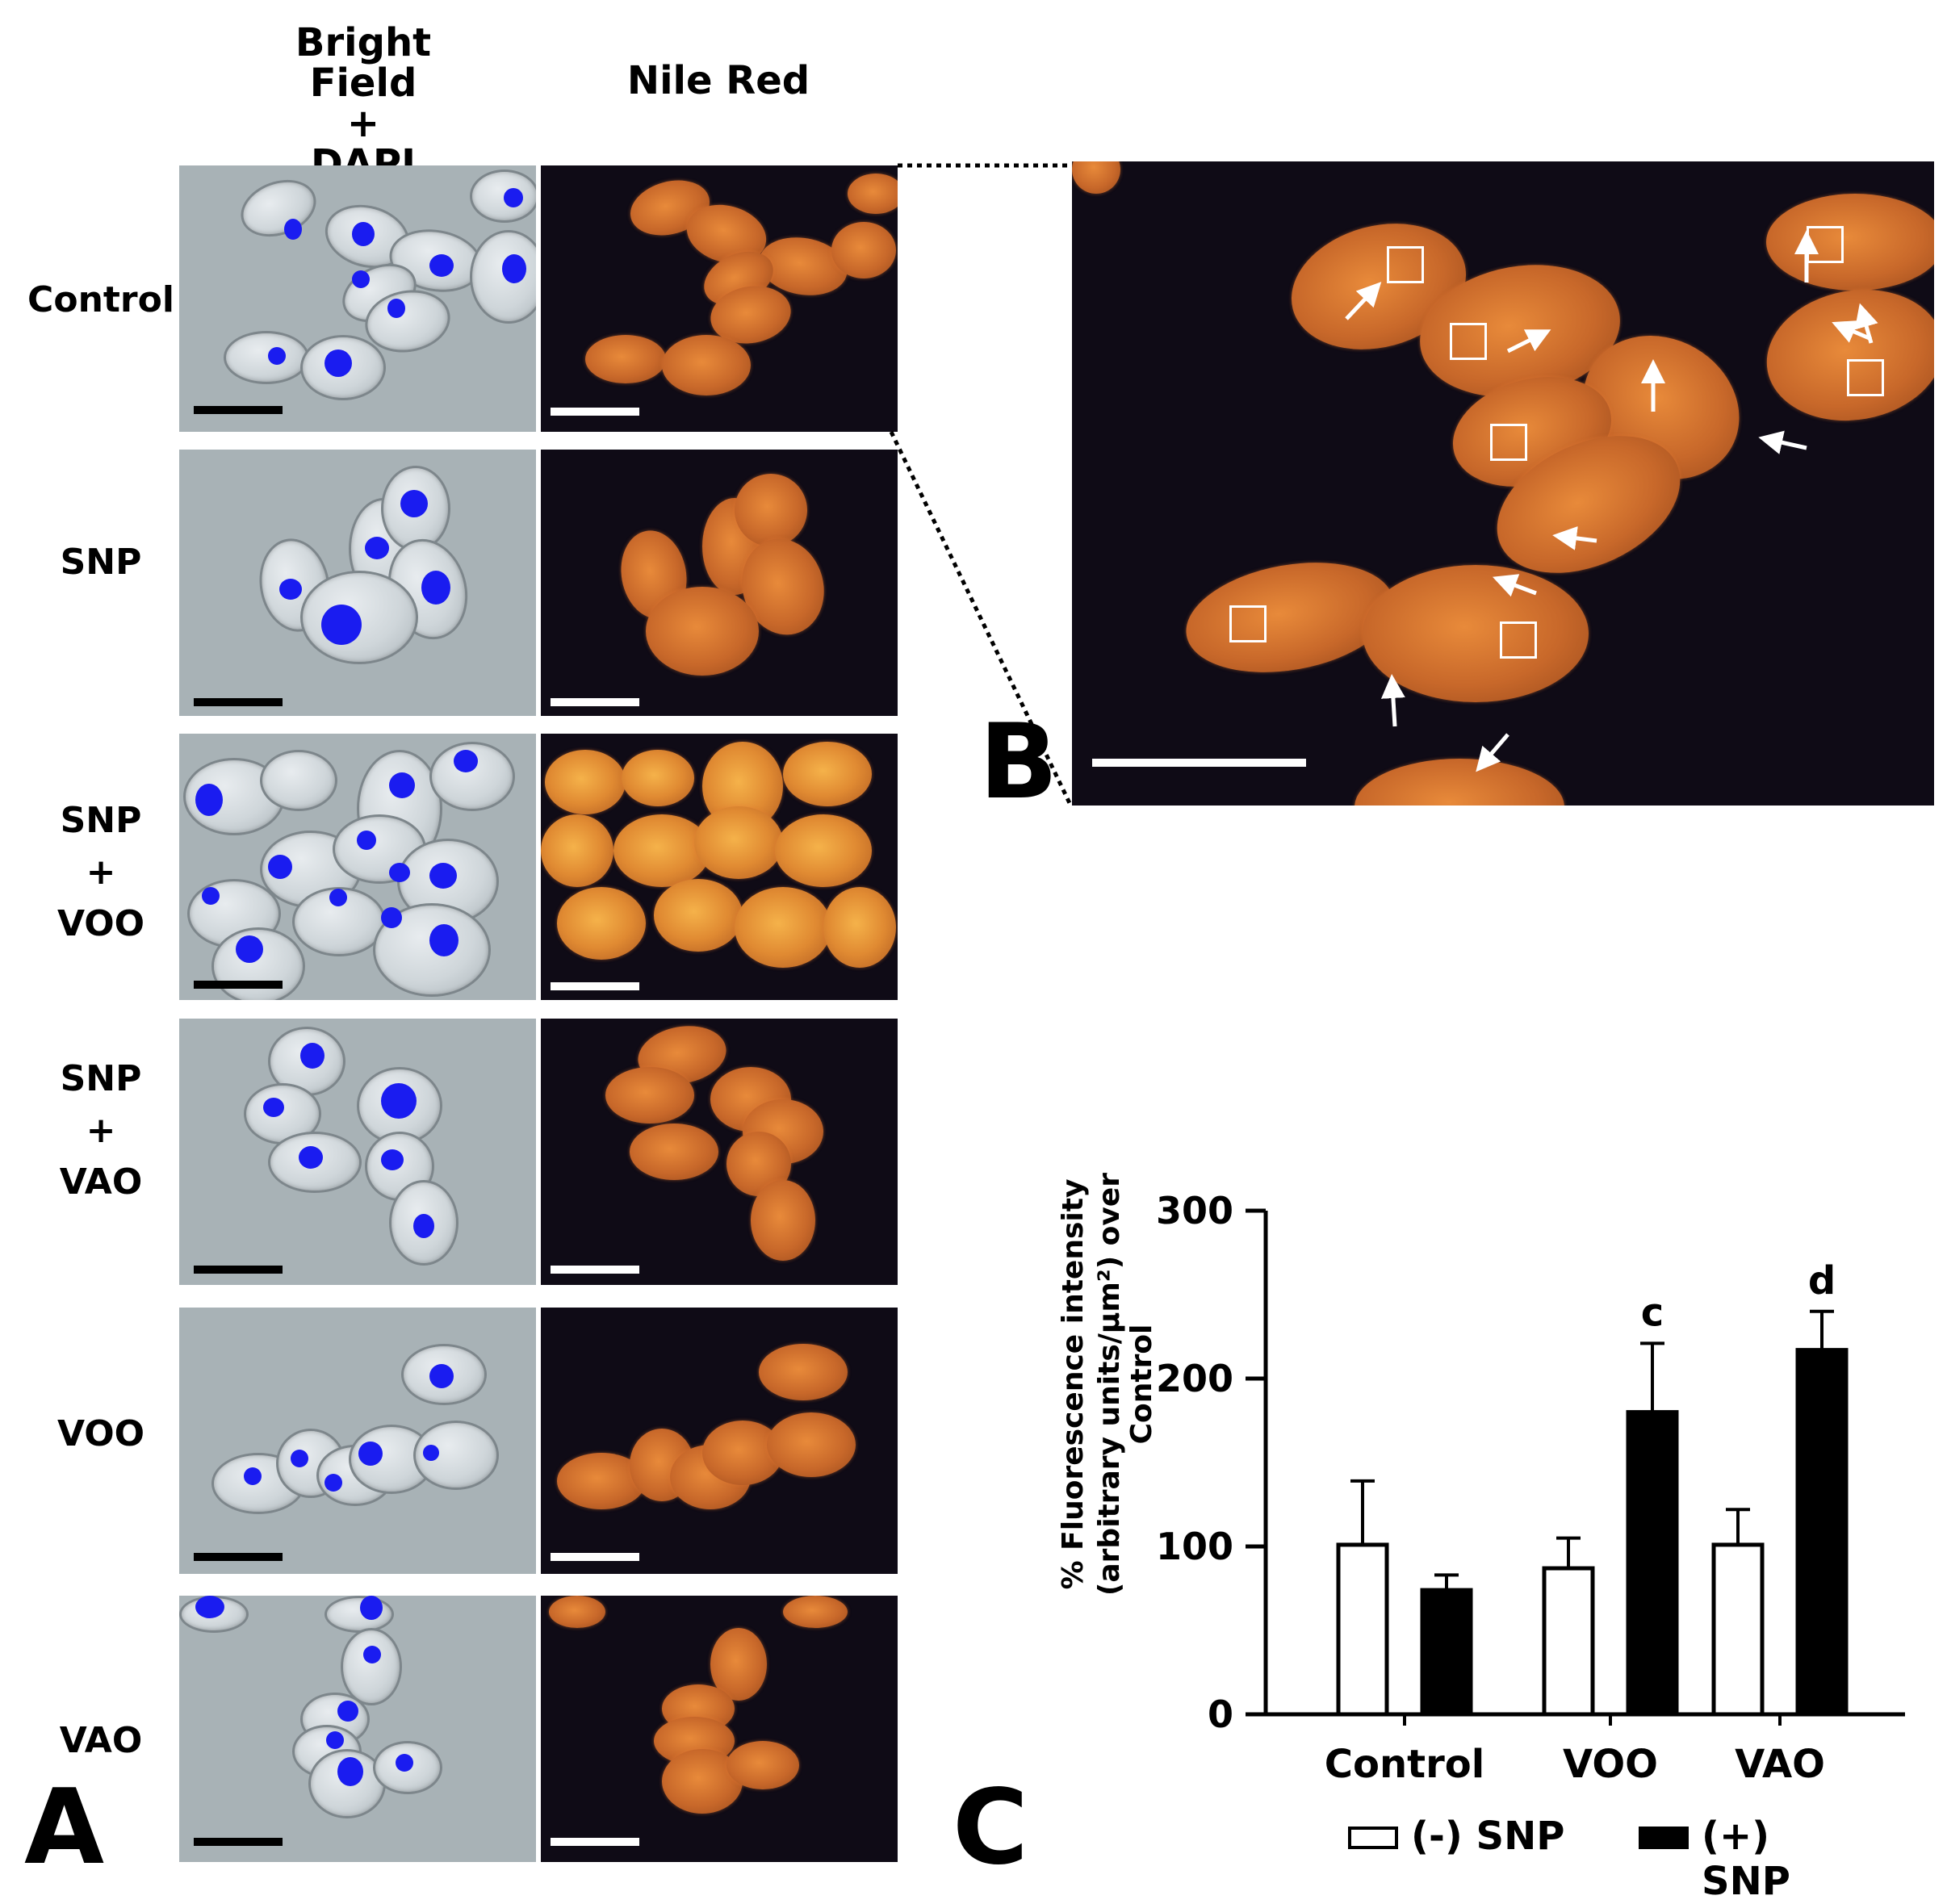 The height and width of the screenshot is (1904, 1947). What do you see at coordinates (1822, 1281) in the screenshot?
I see `significance-label: d` at bounding box center [1822, 1281].